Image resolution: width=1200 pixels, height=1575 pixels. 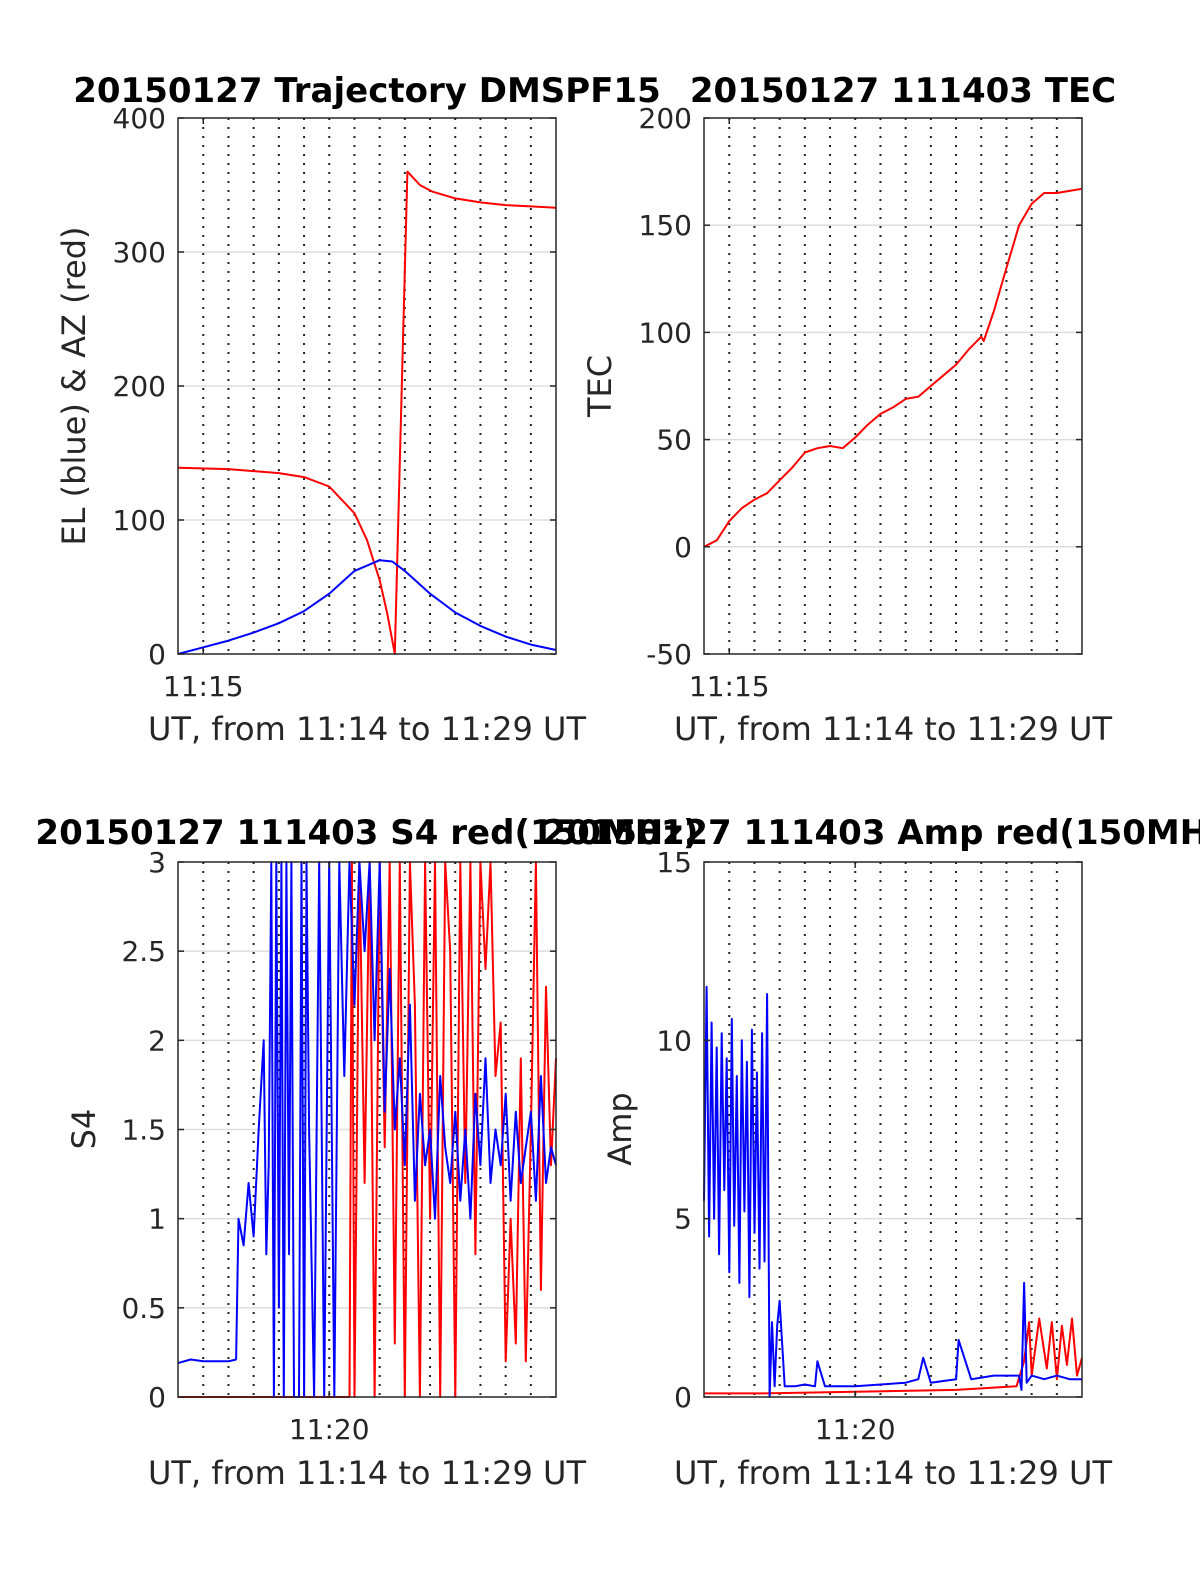 I want to click on amp-axes-frame, so click(x=893, y=1129).